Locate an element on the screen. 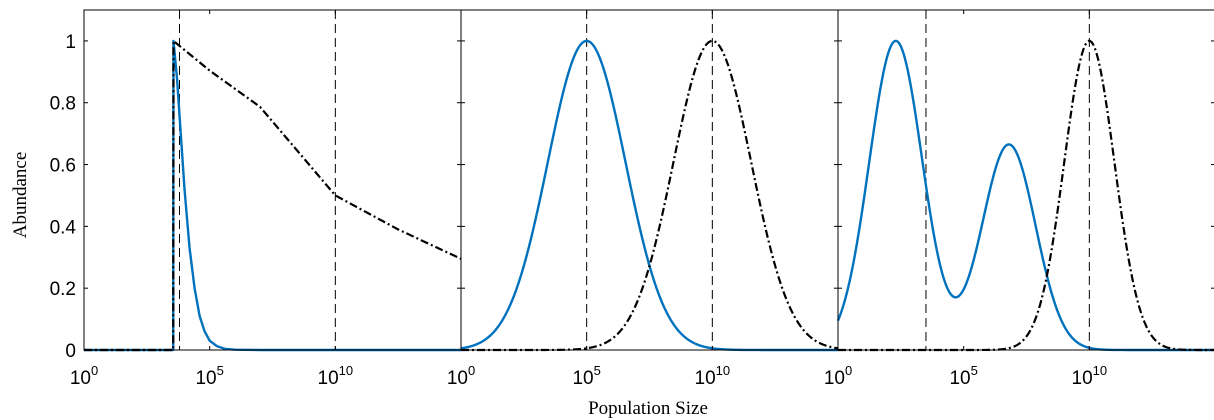 This screenshot has width=1214, height=420. y-tick-labels: 0 0.2 0.4 0.6 0.8 1 is located at coordinates (63, 197).